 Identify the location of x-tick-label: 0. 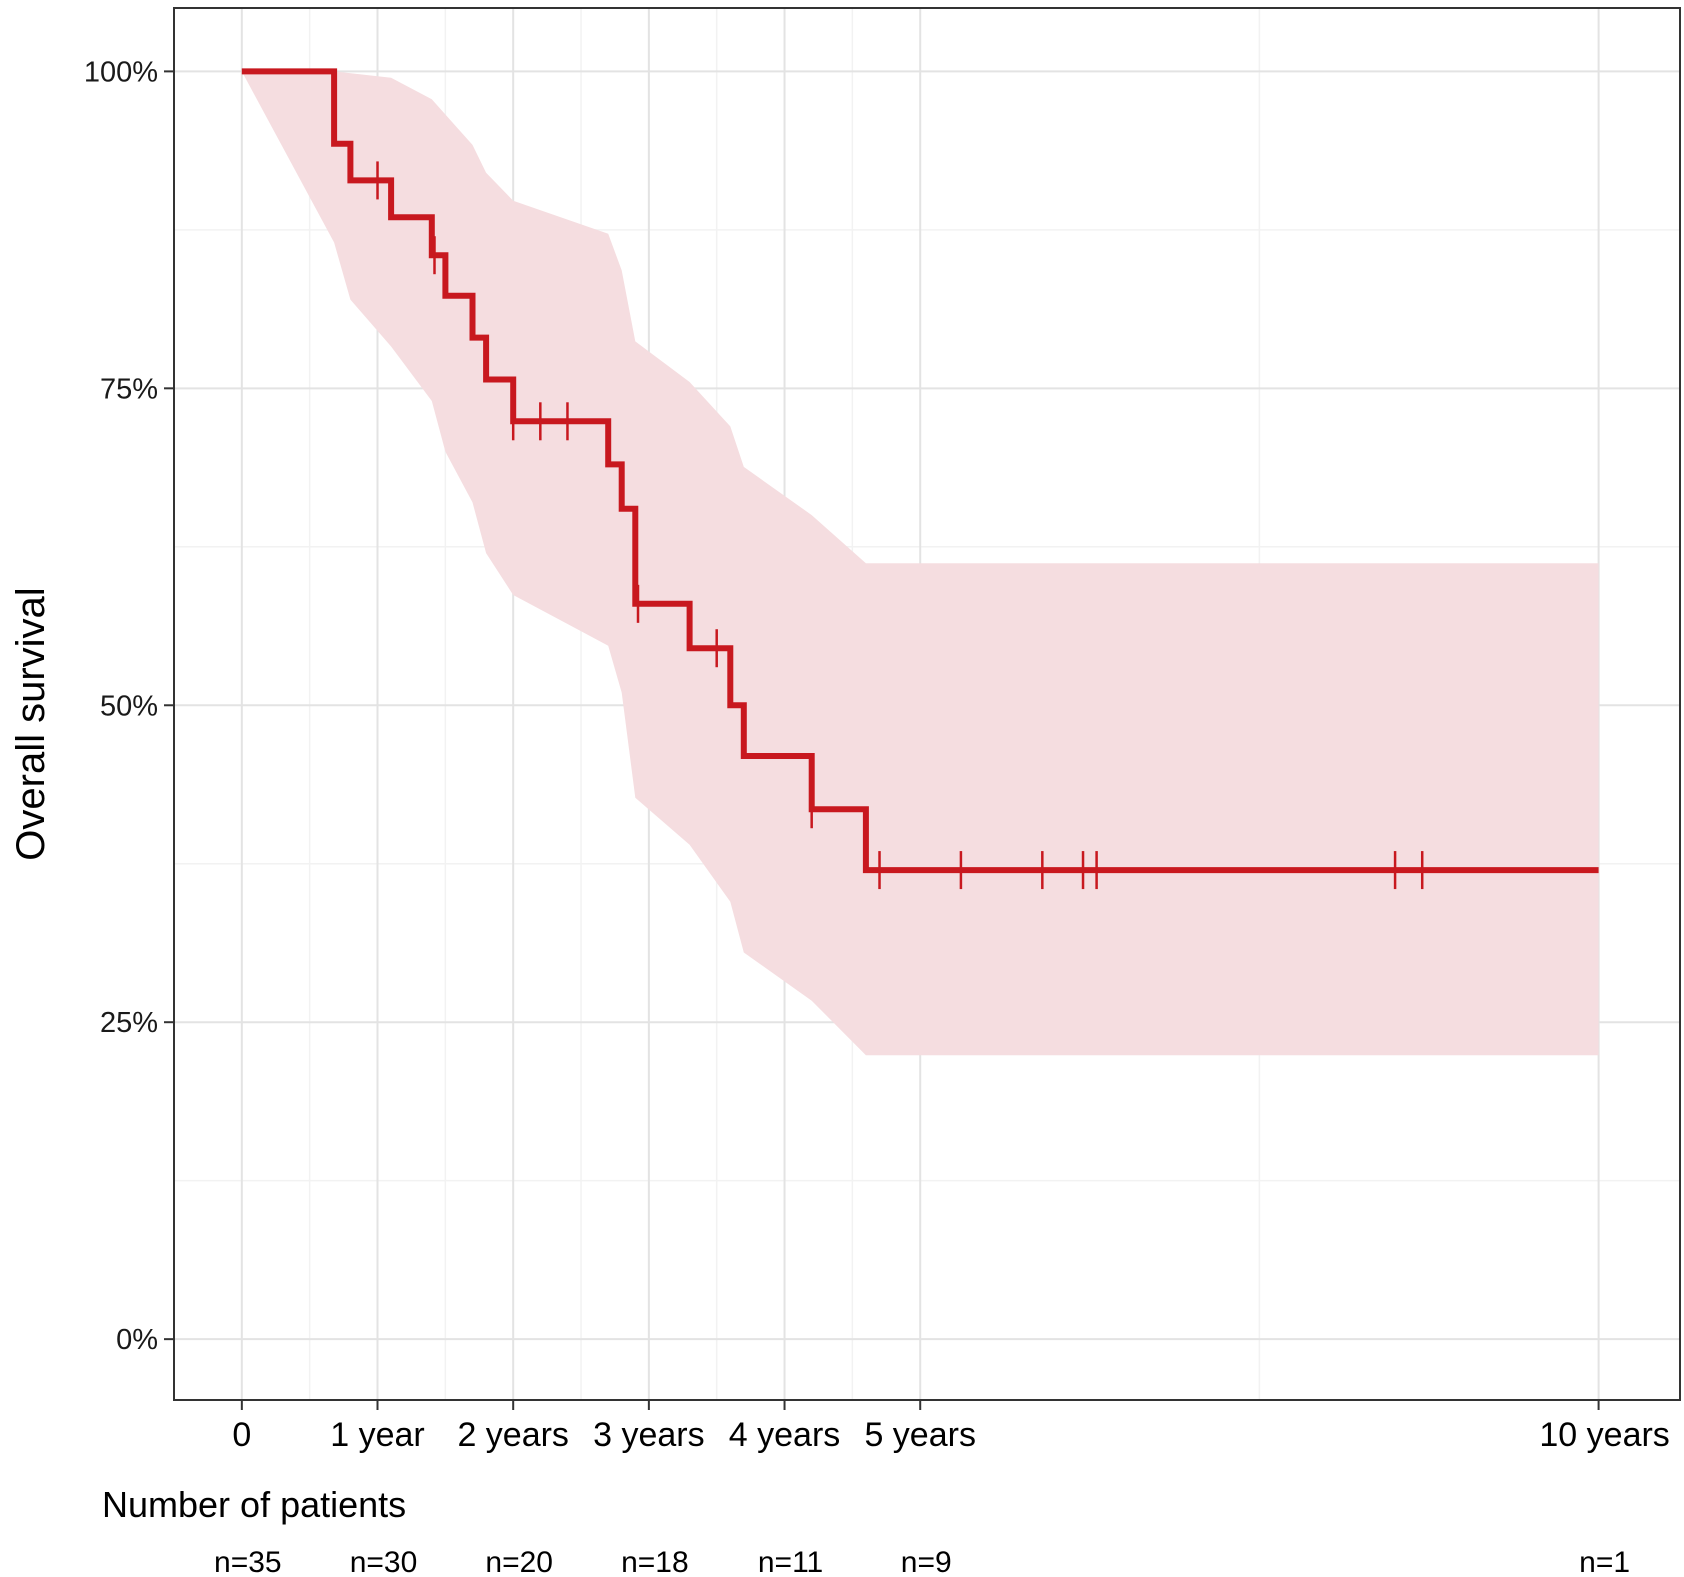
(241, 1435).